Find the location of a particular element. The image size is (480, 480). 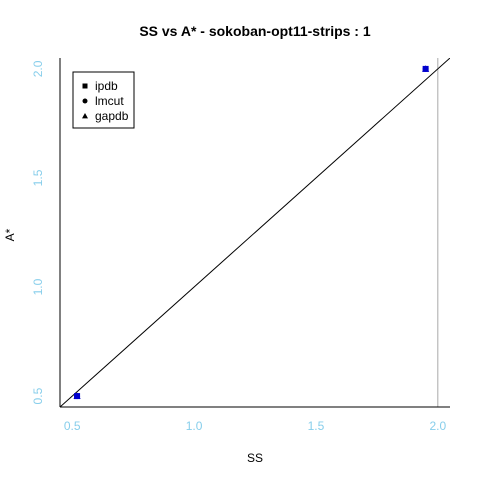

y-tick-label: 2.0 is located at coordinates (38, 68).